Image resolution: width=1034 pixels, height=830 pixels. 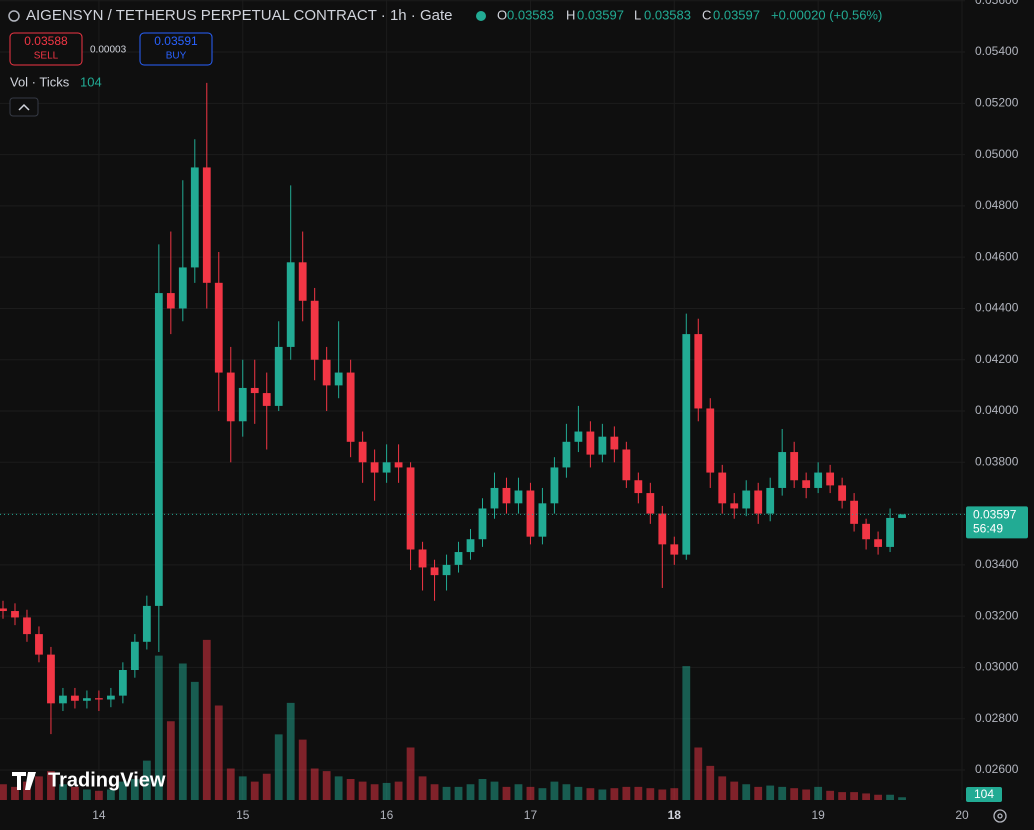 What do you see at coordinates (176, 41) in the screenshot?
I see `buy-price: 0.03591` at bounding box center [176, 41].